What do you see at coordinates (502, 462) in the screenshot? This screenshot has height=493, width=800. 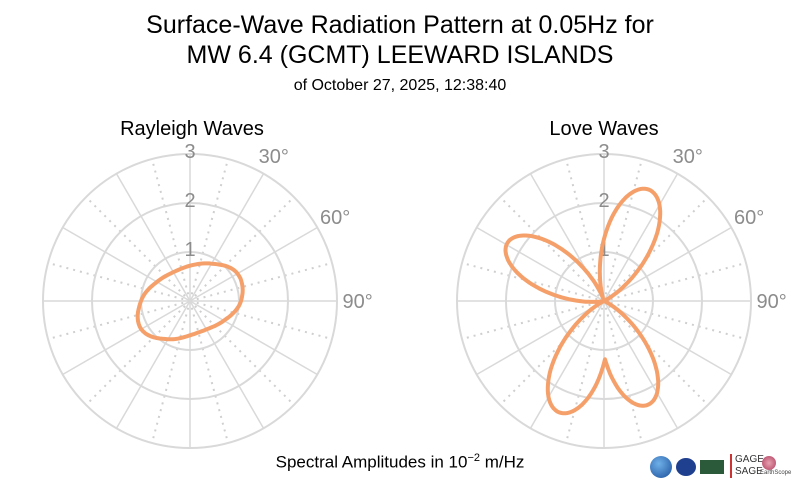 I see `footer-unit: m/Hz` at bounding box center [502, 462].